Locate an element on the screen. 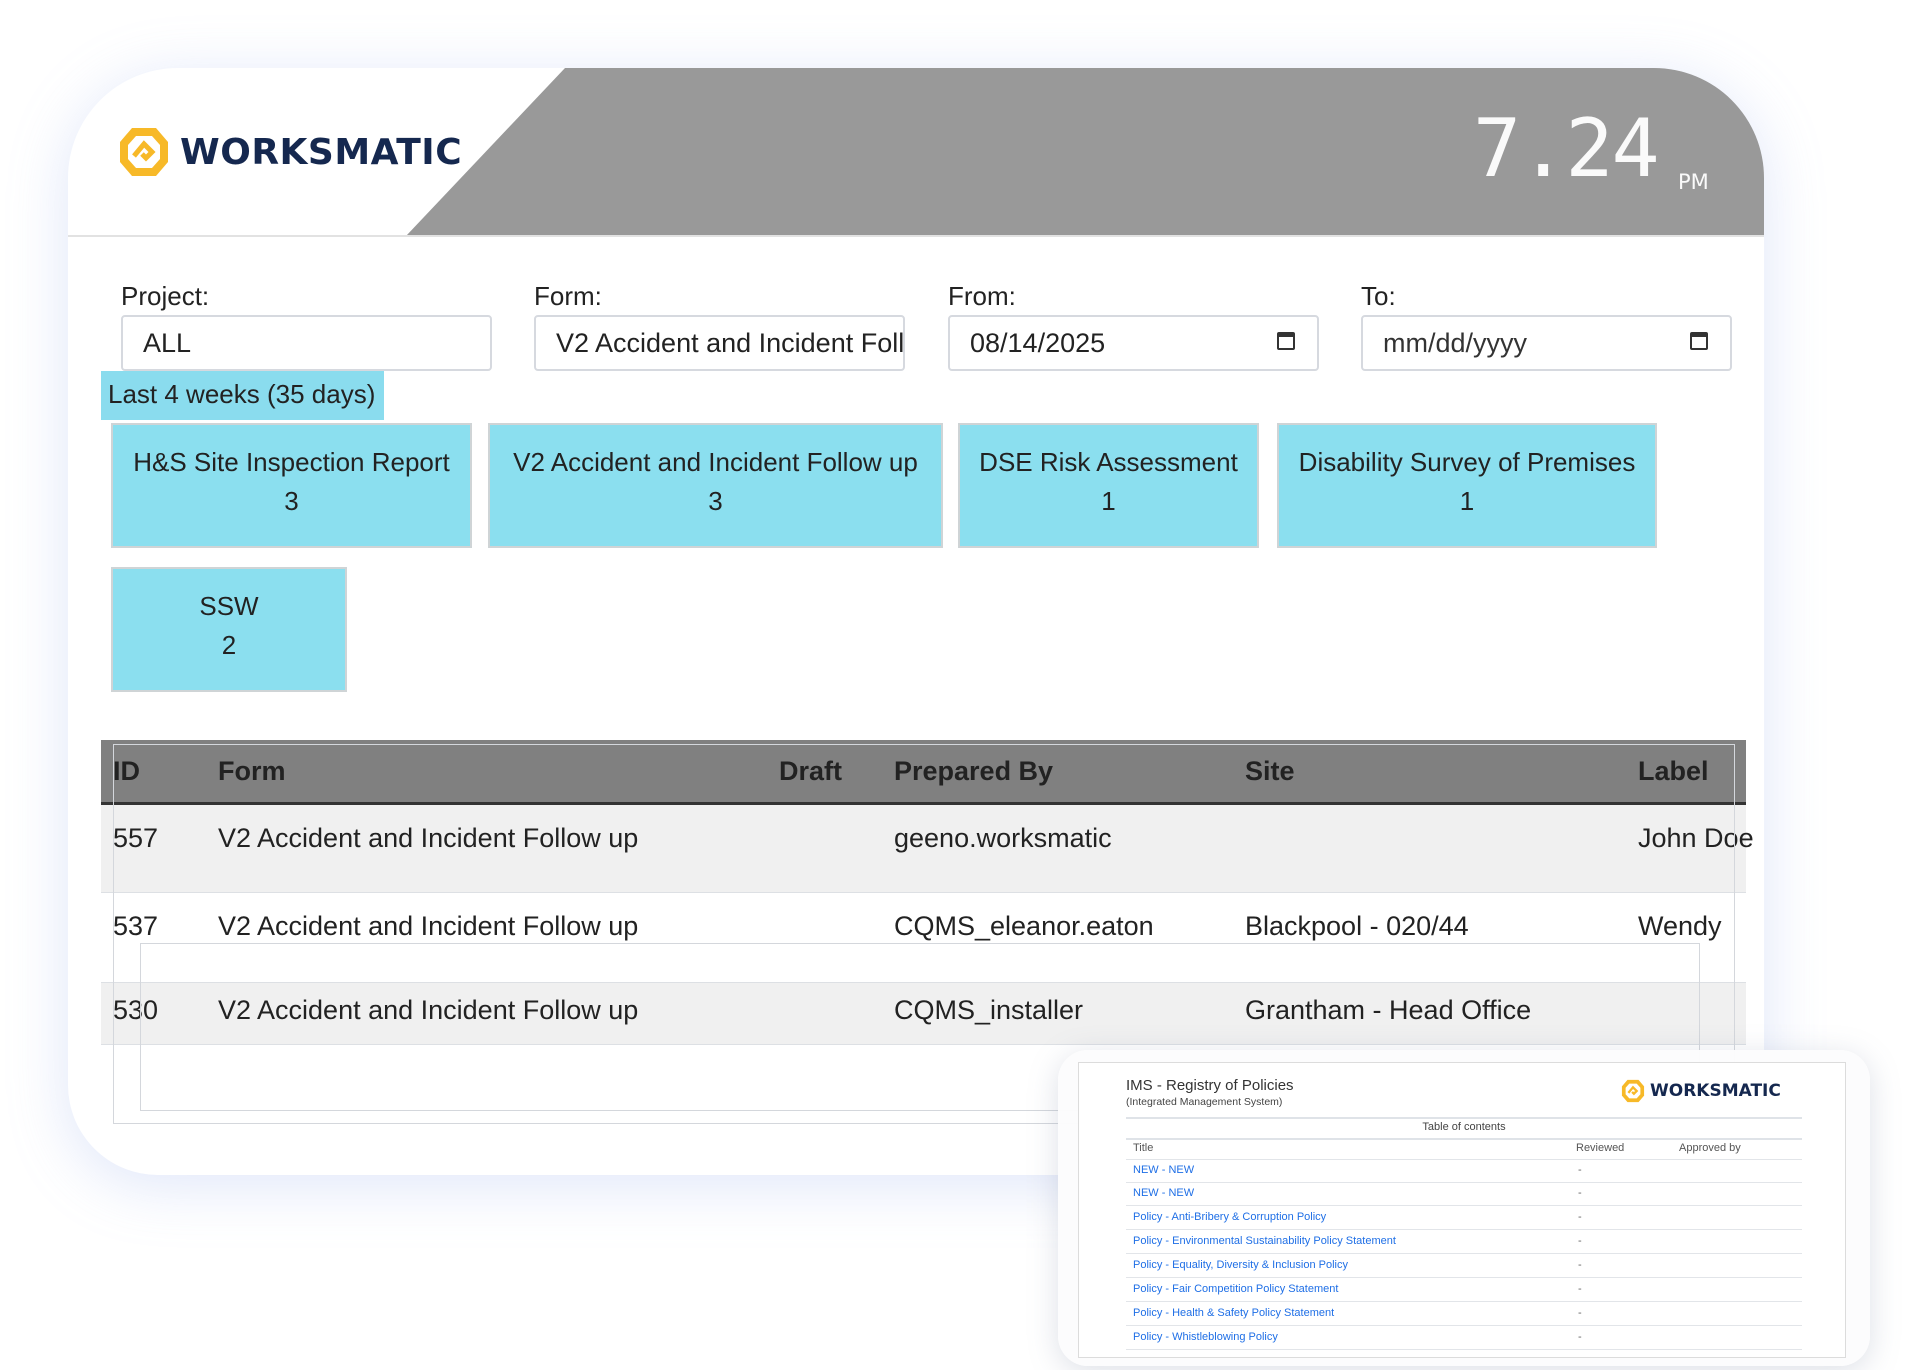  from-date-value: 08/14/2025 is located at coordinates (1038, 343).